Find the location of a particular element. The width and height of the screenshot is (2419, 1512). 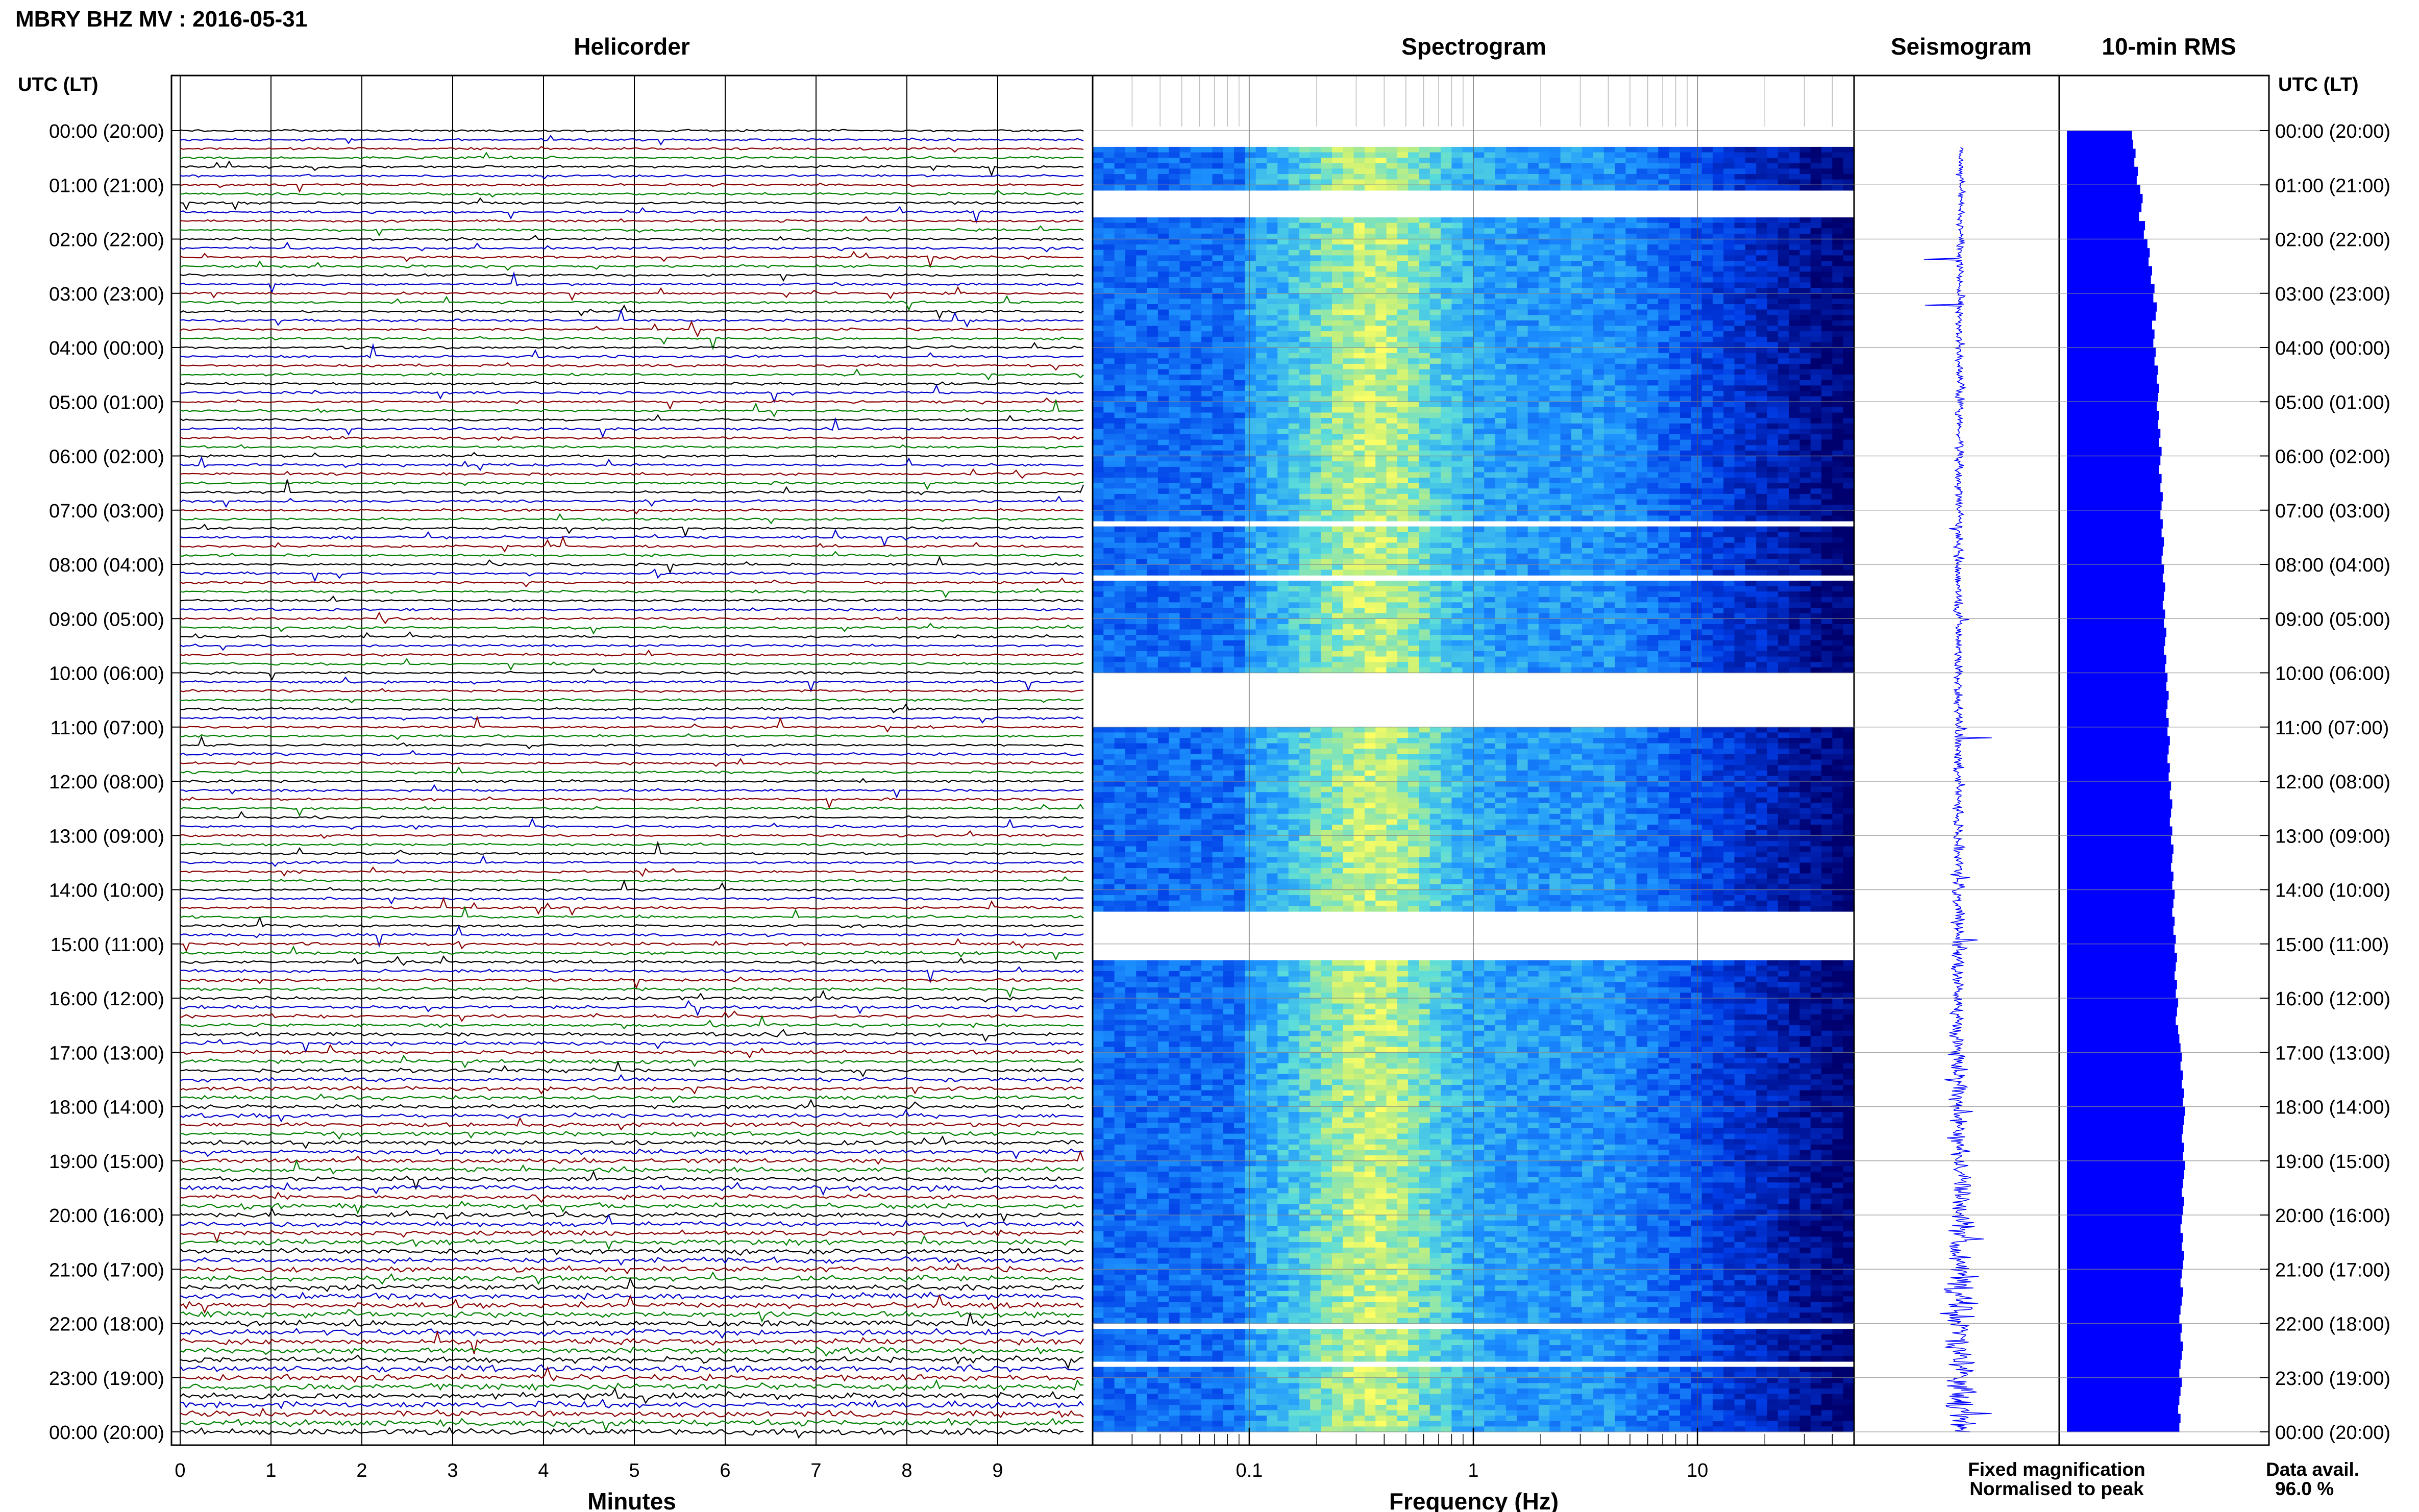

tz-label-left: UTC (LT) is located at coordinates (58, 84).